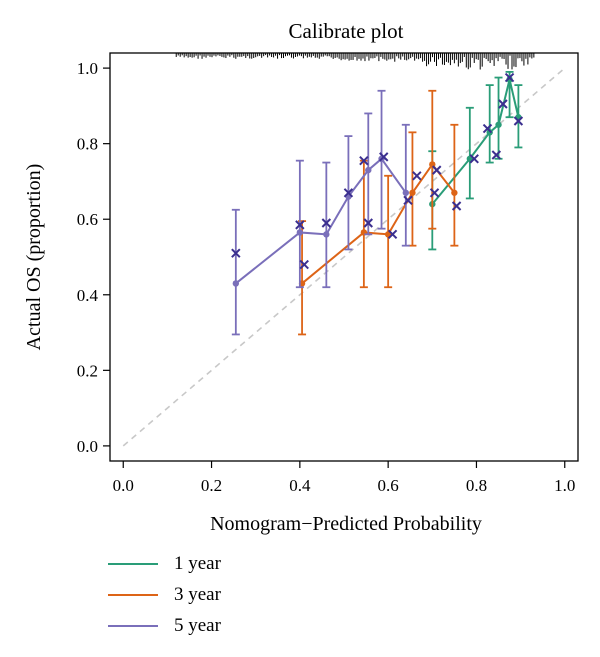  What do you see at coordinates (388, 485) in the screenshot?
I see `x-tick-label: 0.6` at bounding box center [388, 485].